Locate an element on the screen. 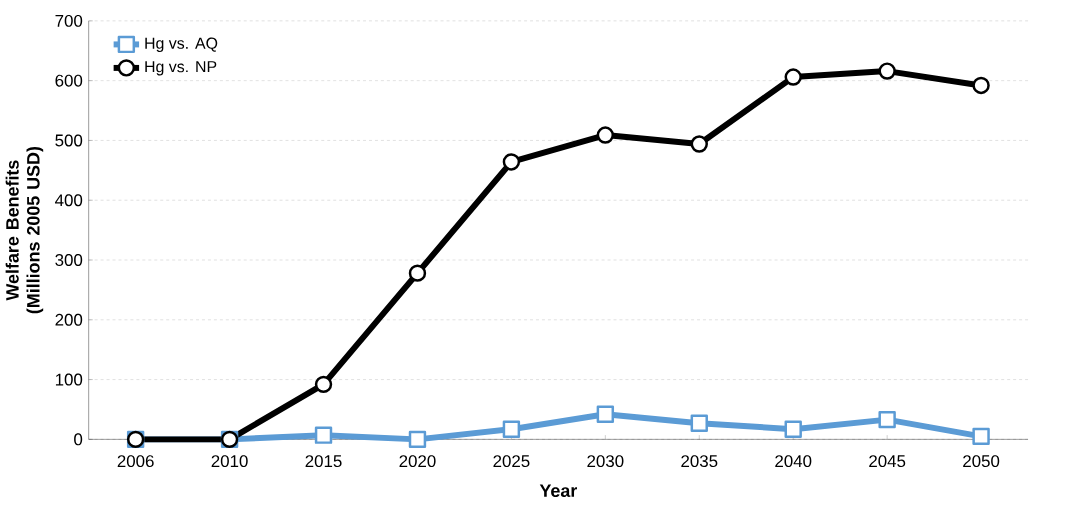  x-tick-label: 2025 is located at coordinates (511, 461).